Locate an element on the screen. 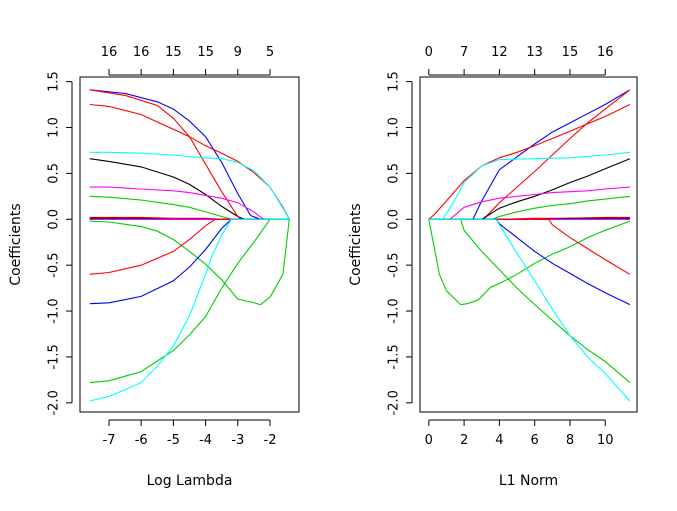 Image resolution: width=677 pixels, height=511 pixels. chart-0-y-tick-label: 0.0 is located at coordinates (54, 219).